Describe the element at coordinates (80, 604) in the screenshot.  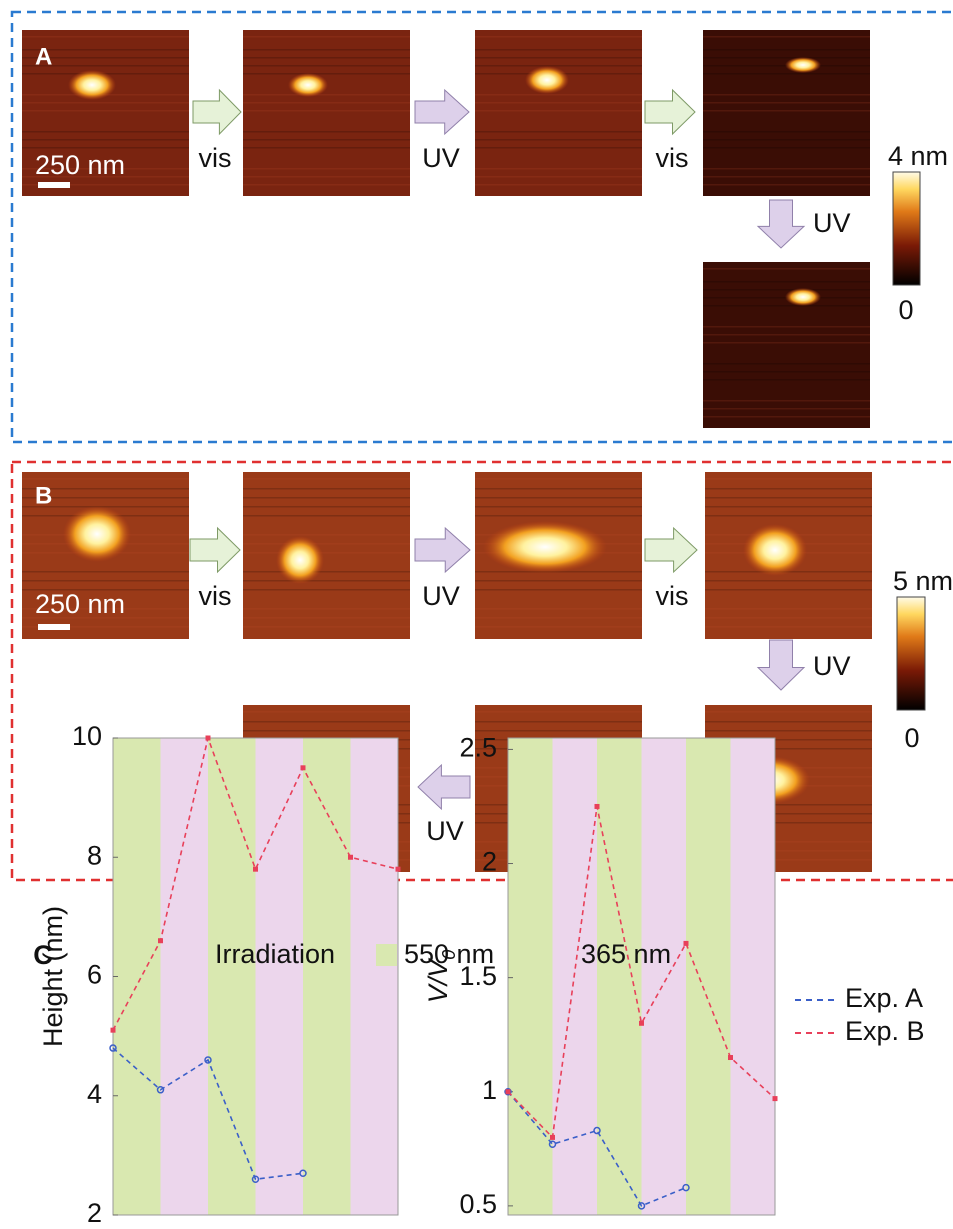
I see `scale-label: 250 nm` at that location.